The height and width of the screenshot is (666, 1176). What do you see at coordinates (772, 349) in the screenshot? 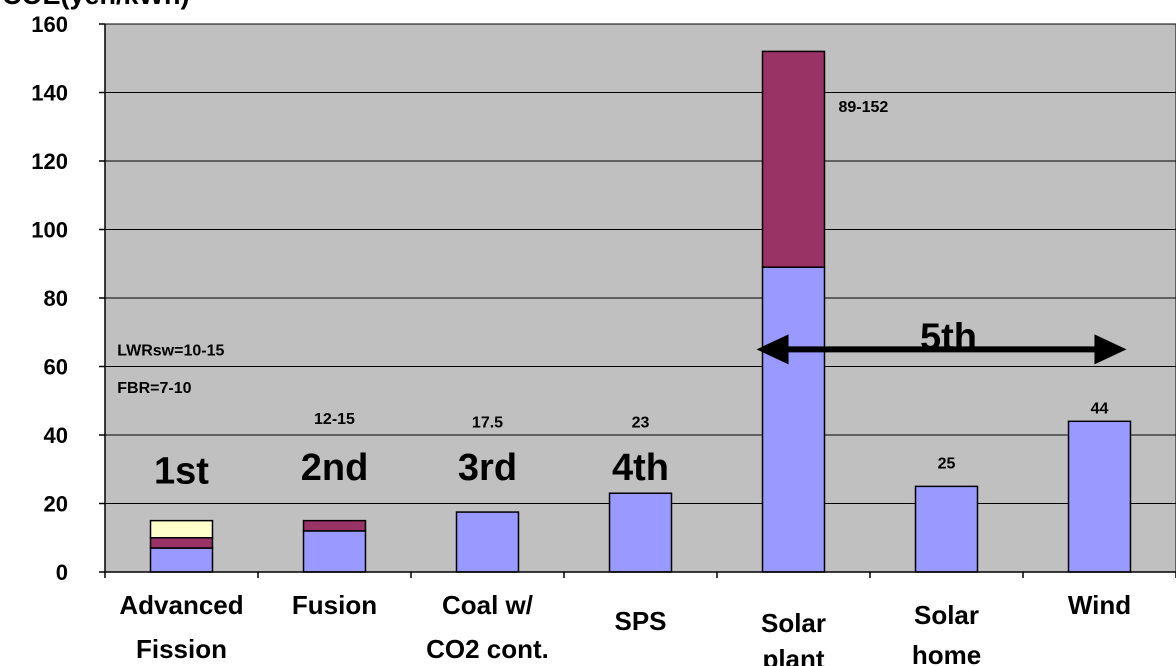
I see `arrow-head-left` at bounding box center [772, 349].